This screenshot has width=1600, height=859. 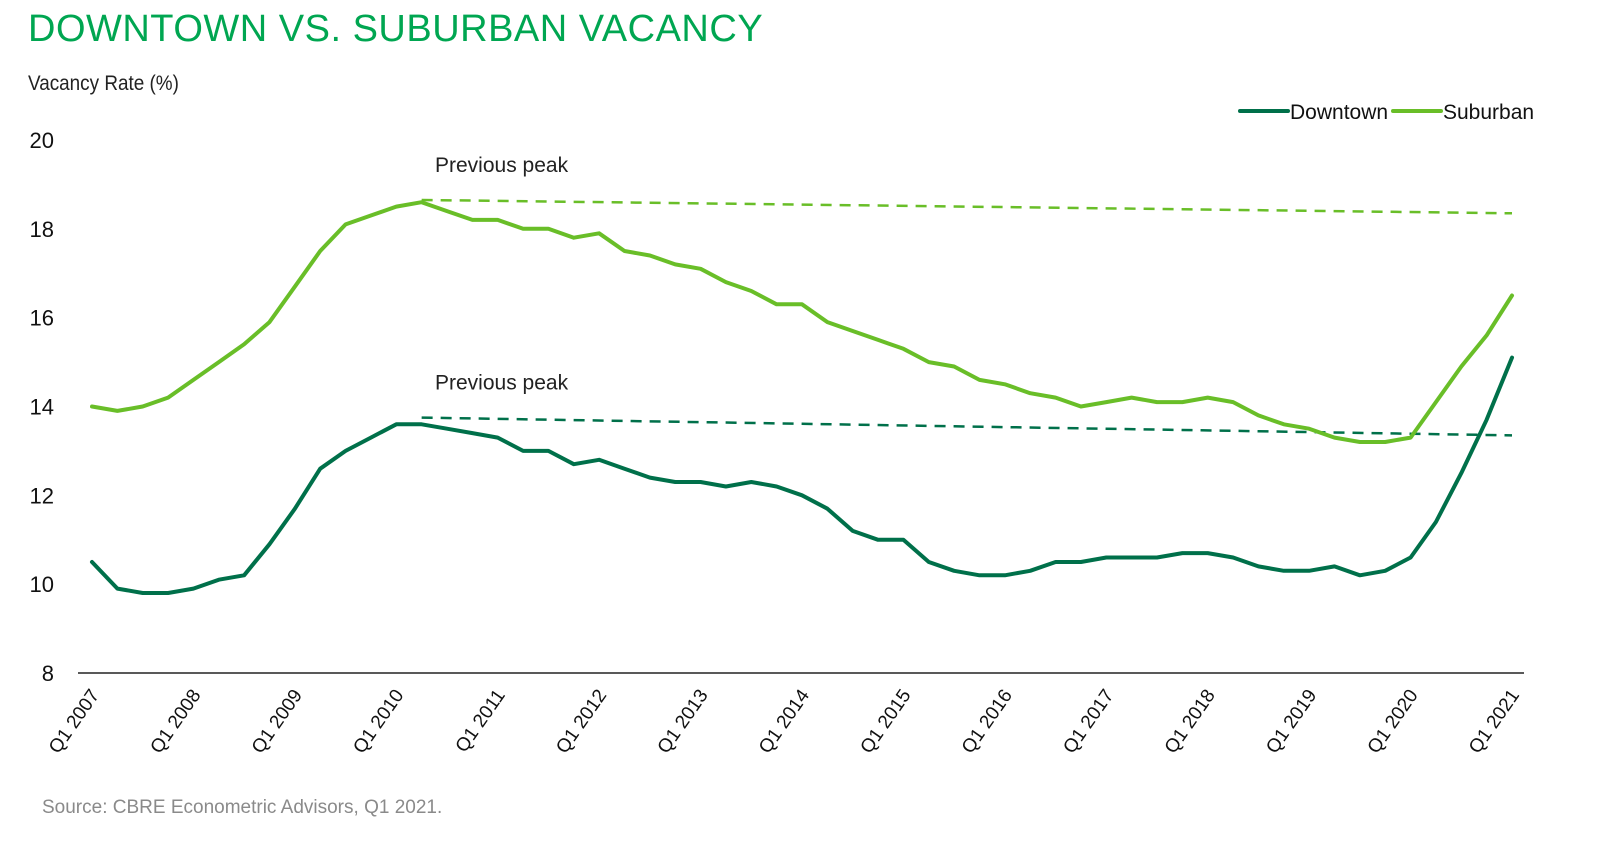 What do you see at coordinates (784, 721) in the screenshot?
I see `x-tick-label: Q1 2014` at bounding box center [784, 721].